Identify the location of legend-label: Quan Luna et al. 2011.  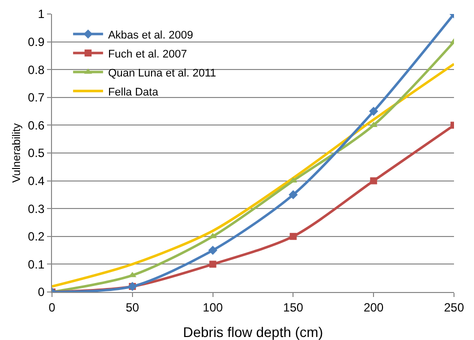
(162, 73).